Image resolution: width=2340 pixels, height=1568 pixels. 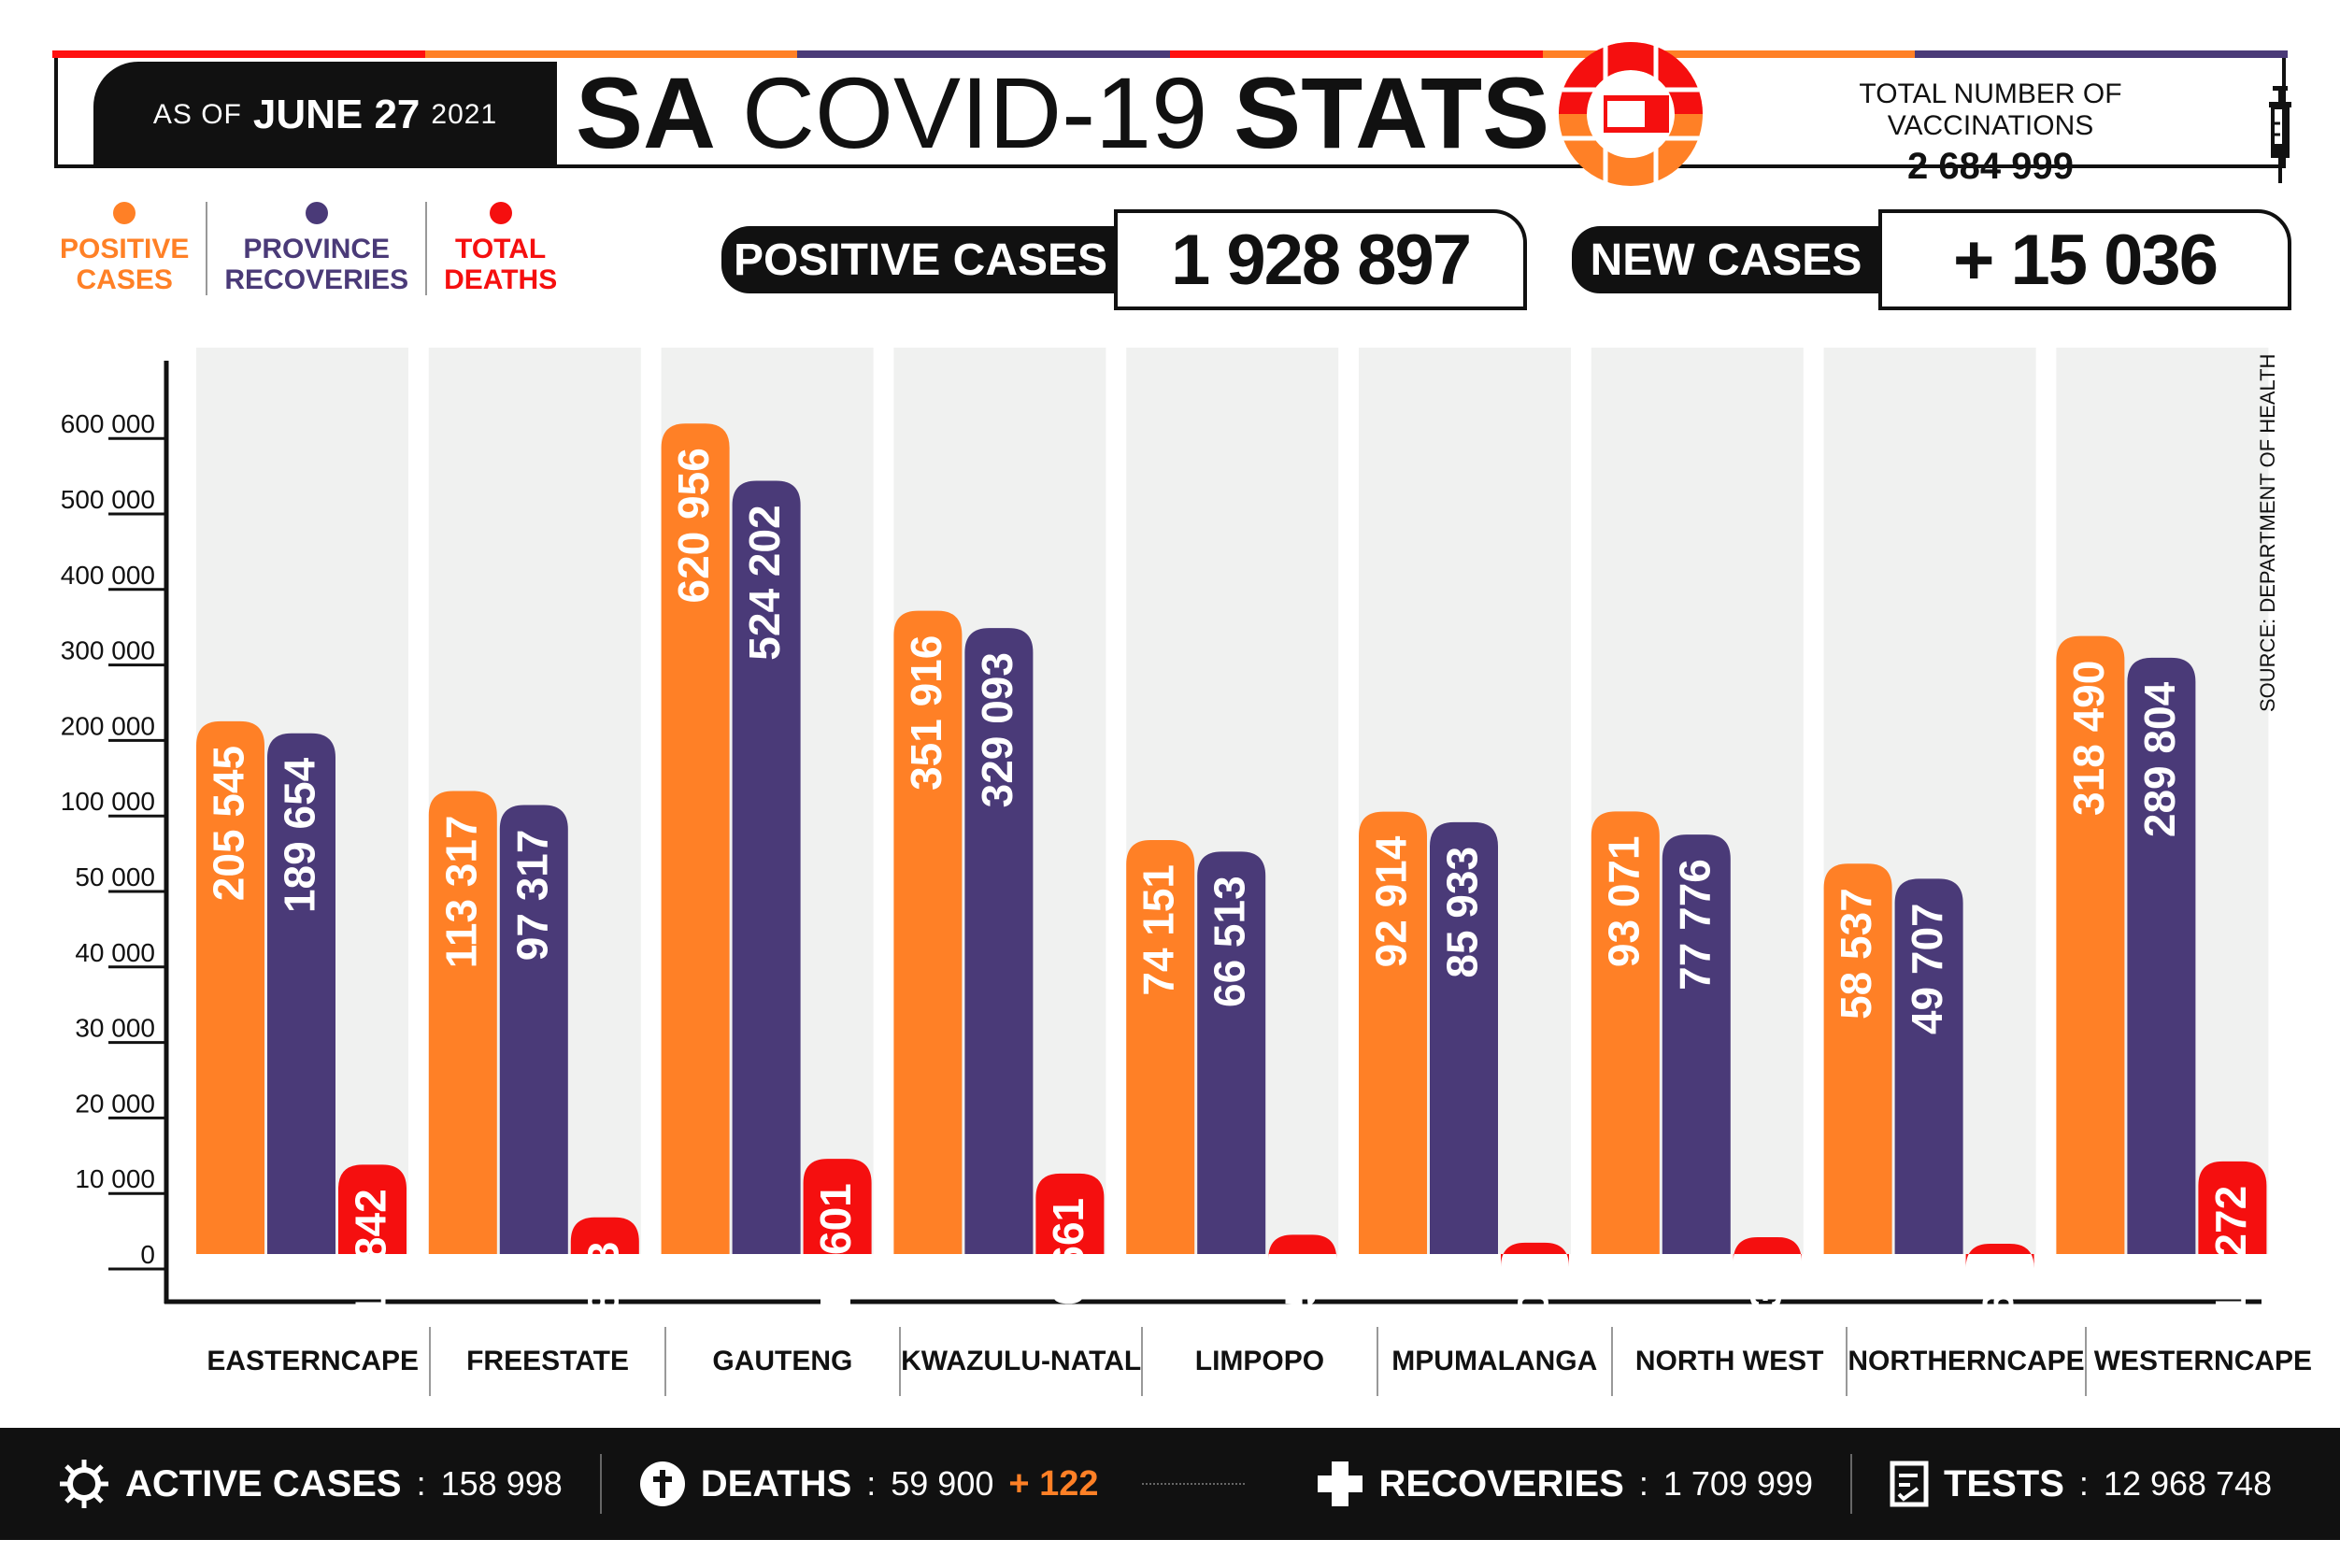 I want to click on legend-deaths-line2: DEATHS, so click(x=501, y=279).